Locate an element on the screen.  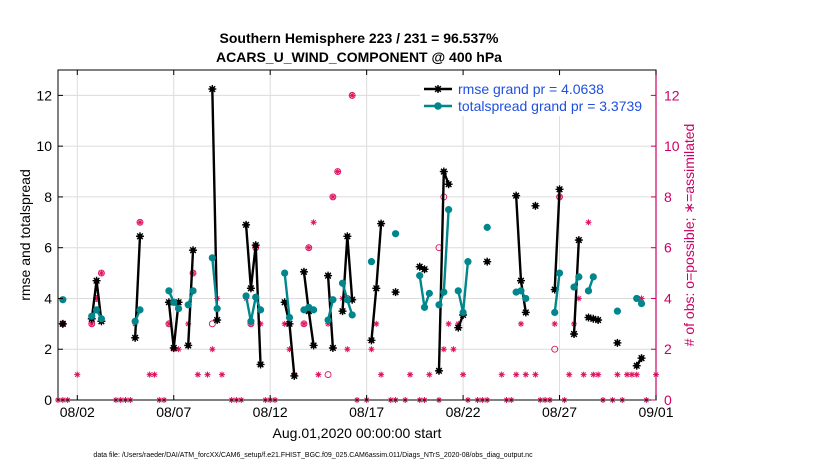
rmse-line-segment is located at coordinates (215, 205).